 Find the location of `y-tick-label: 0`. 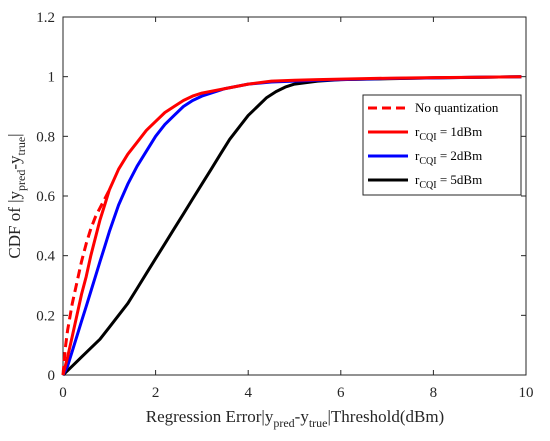

y-tick-label: 0 is located at coordinates (52, 376).